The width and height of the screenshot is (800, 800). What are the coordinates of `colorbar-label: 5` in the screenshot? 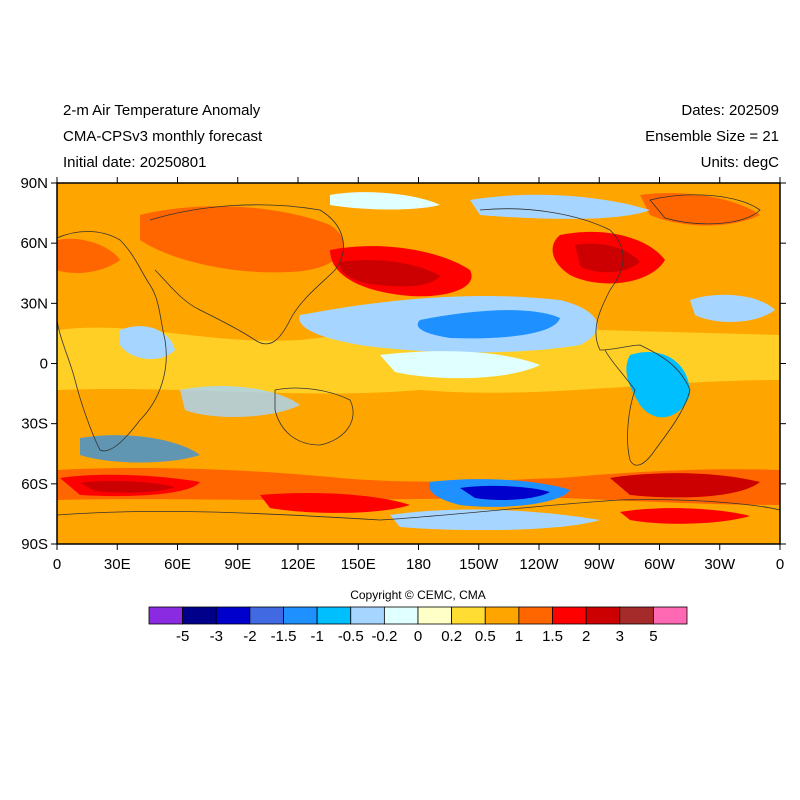 It's located at (653, 636).